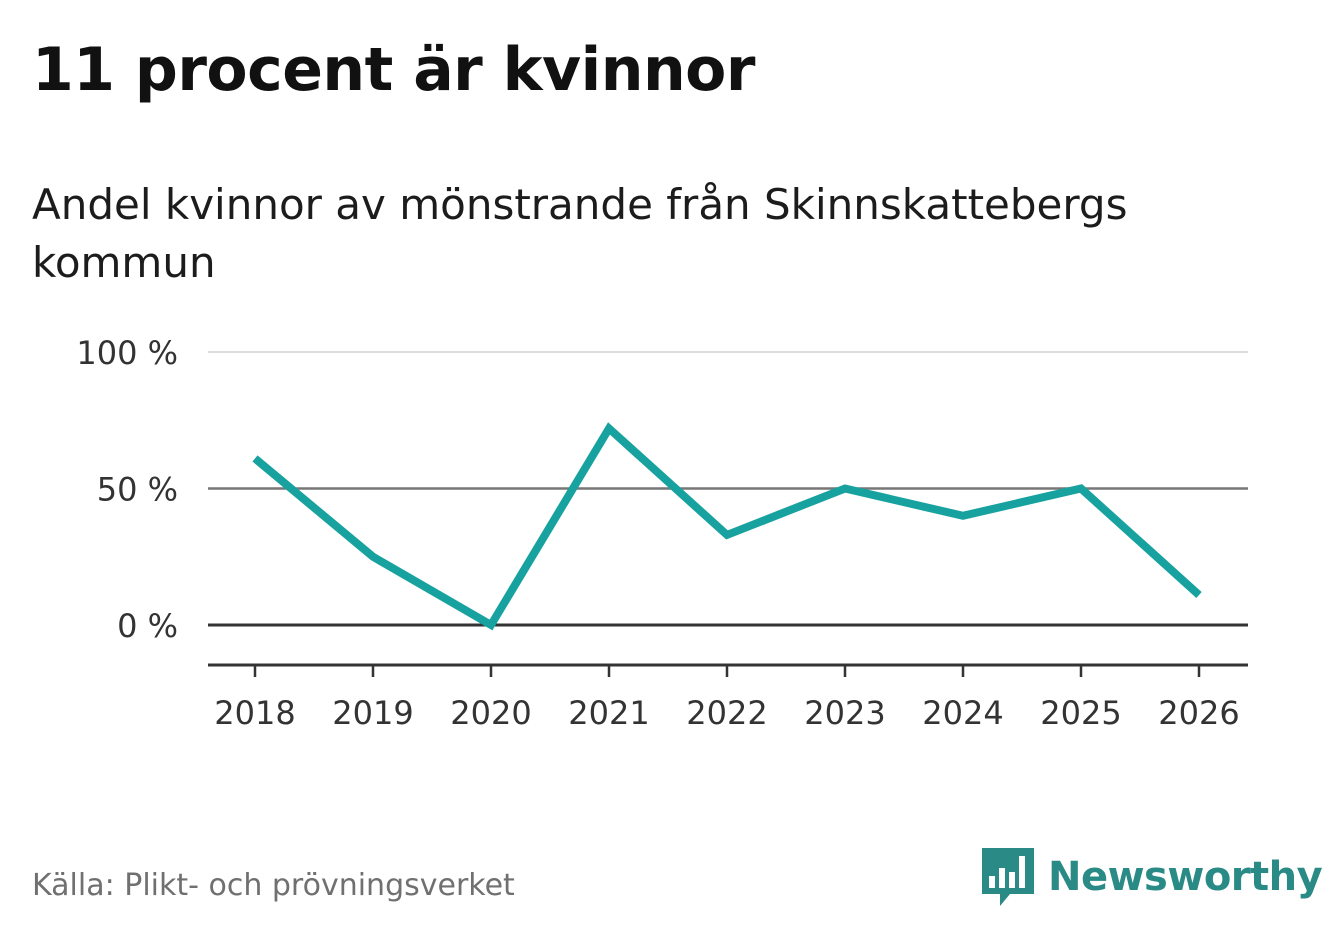 Image resolution: width=1322 pixels, height=939 pixels. Describe the element at coordinates (962, 713) in the screenshot. I see `x-tick-label: 2024` at that location.